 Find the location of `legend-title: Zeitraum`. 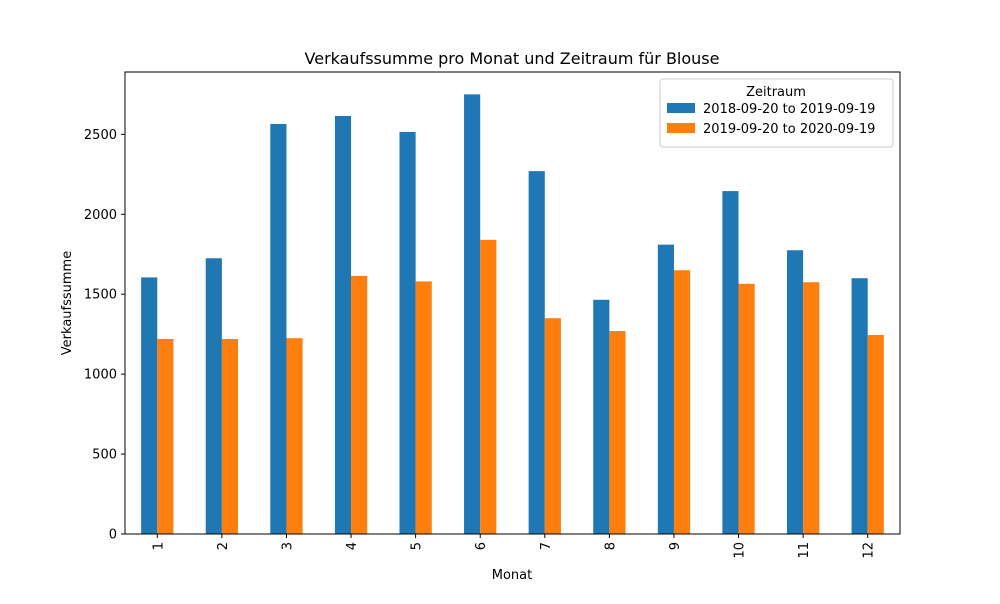

legend-title: Zeitraum is located at coordinates (776, 92).